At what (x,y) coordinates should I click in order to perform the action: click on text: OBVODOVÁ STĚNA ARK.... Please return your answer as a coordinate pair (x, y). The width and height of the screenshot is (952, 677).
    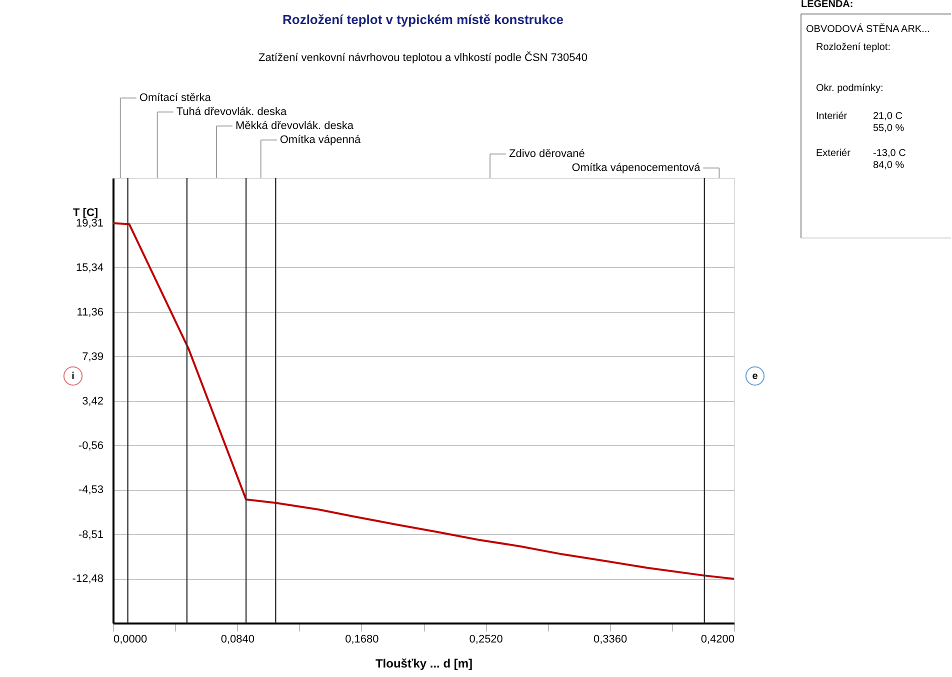
    Looking at the image, I should click on (868, 29).